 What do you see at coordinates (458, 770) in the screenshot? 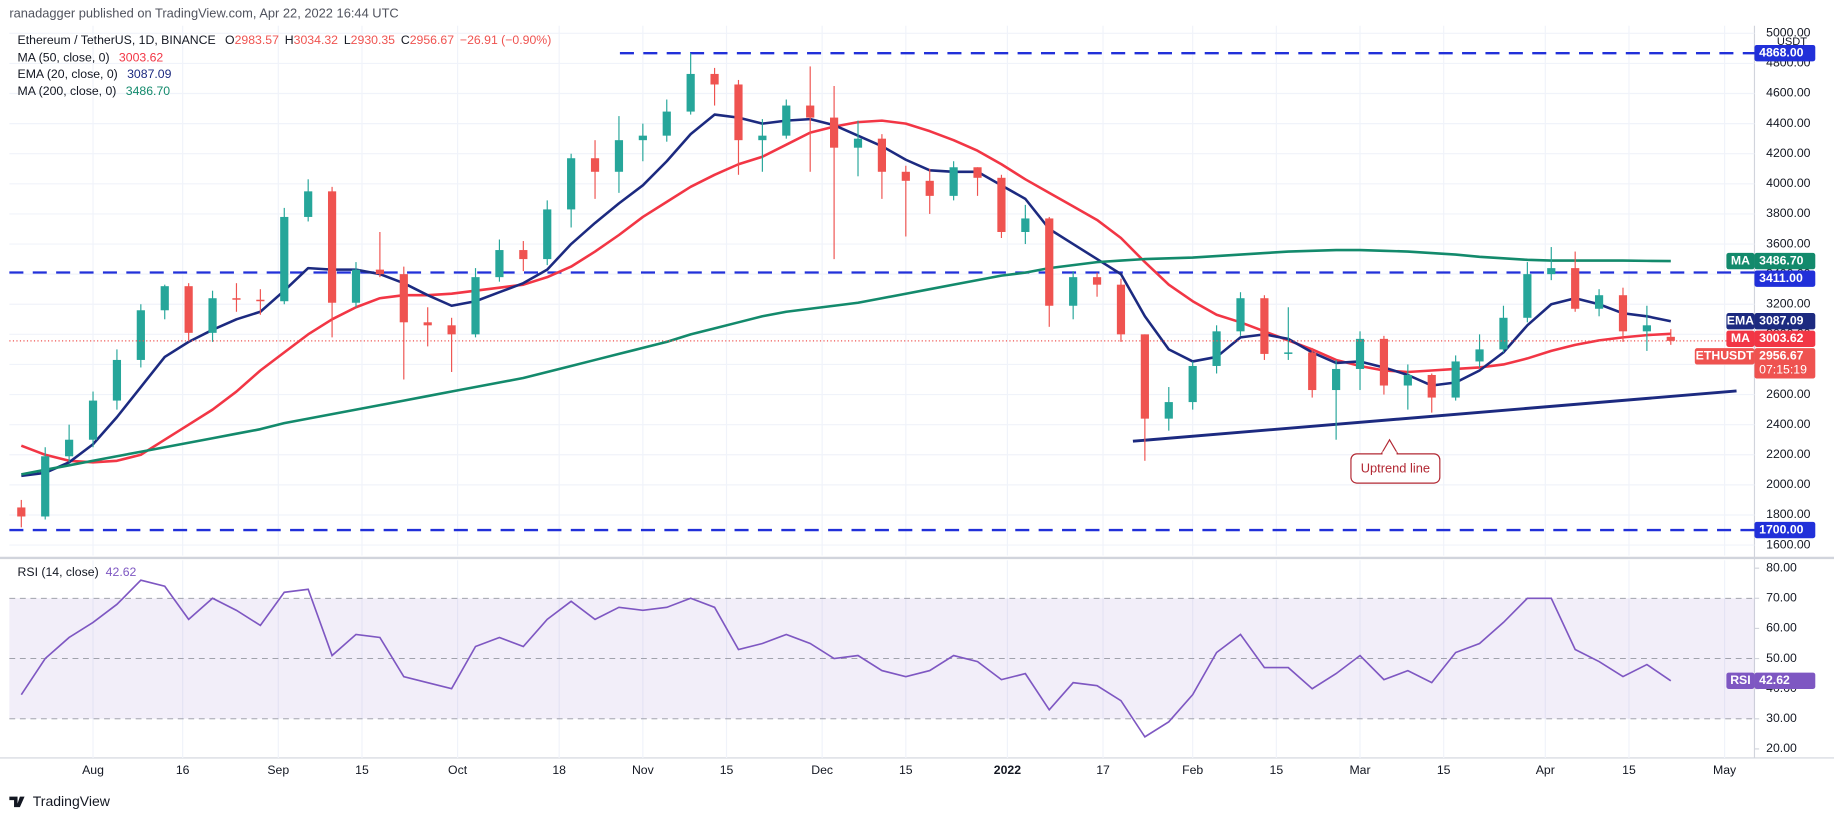
I see `x-tick-label: Oct` at bounding box center [458, 770].